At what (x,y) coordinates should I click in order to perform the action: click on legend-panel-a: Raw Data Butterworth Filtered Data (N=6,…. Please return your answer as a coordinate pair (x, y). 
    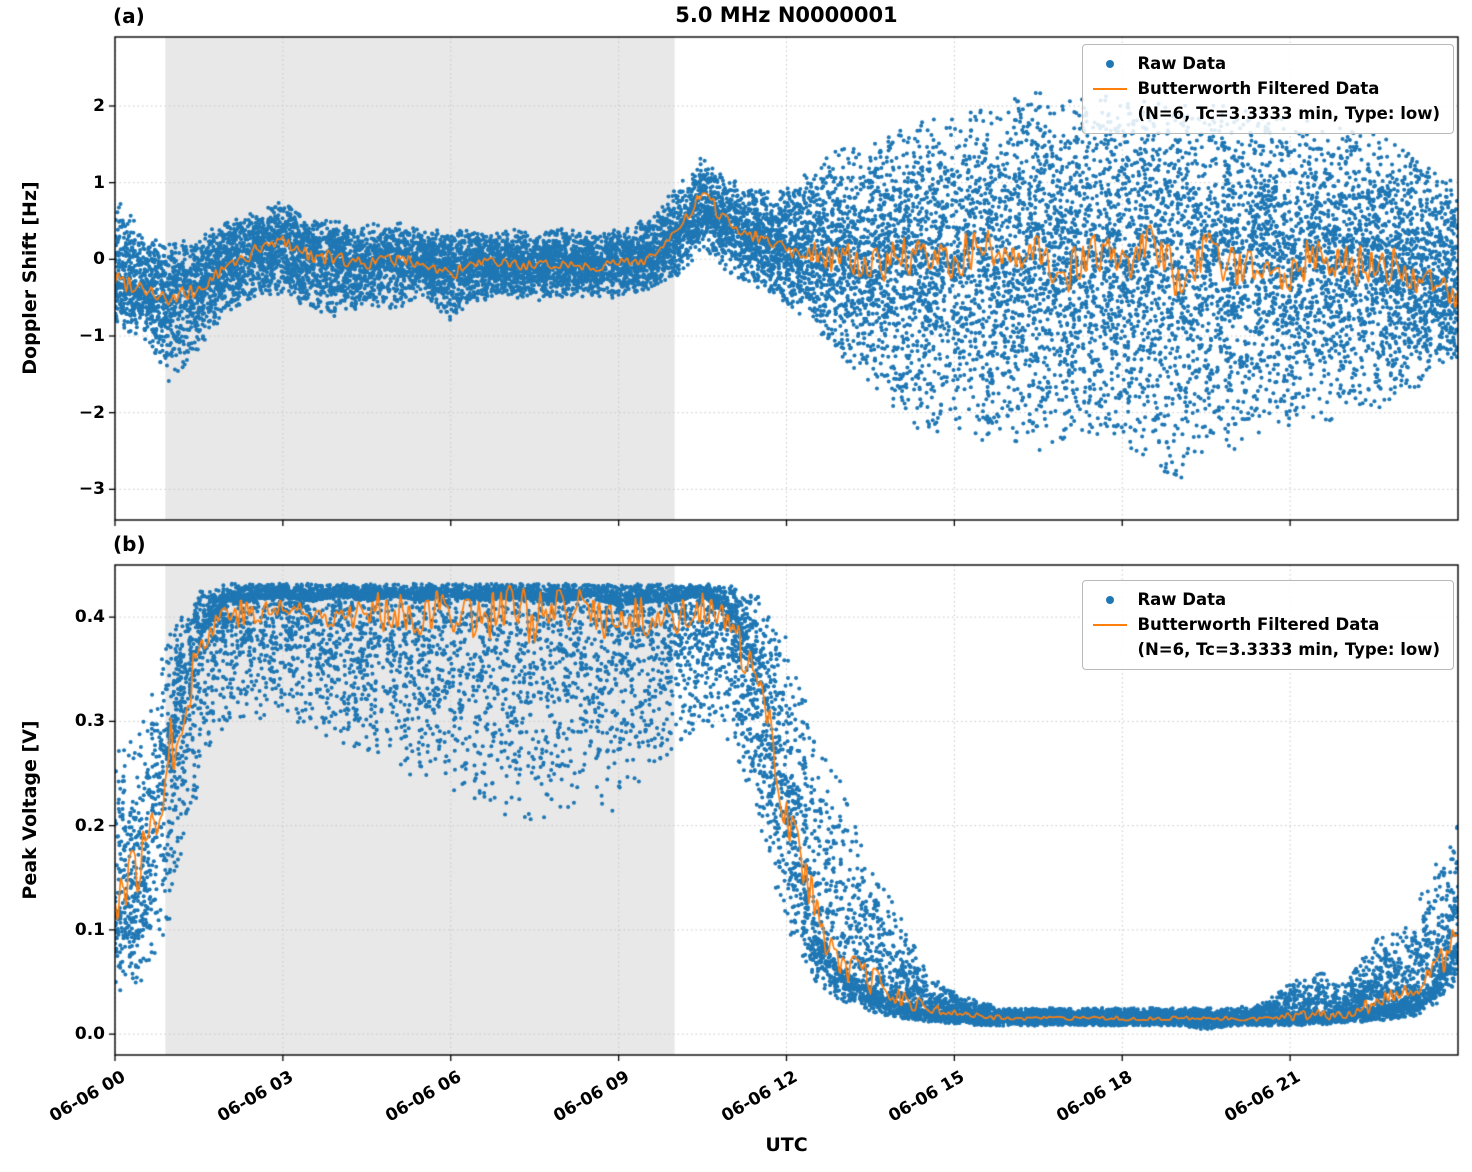
    Looking at the image, I should click on (1268, 89).